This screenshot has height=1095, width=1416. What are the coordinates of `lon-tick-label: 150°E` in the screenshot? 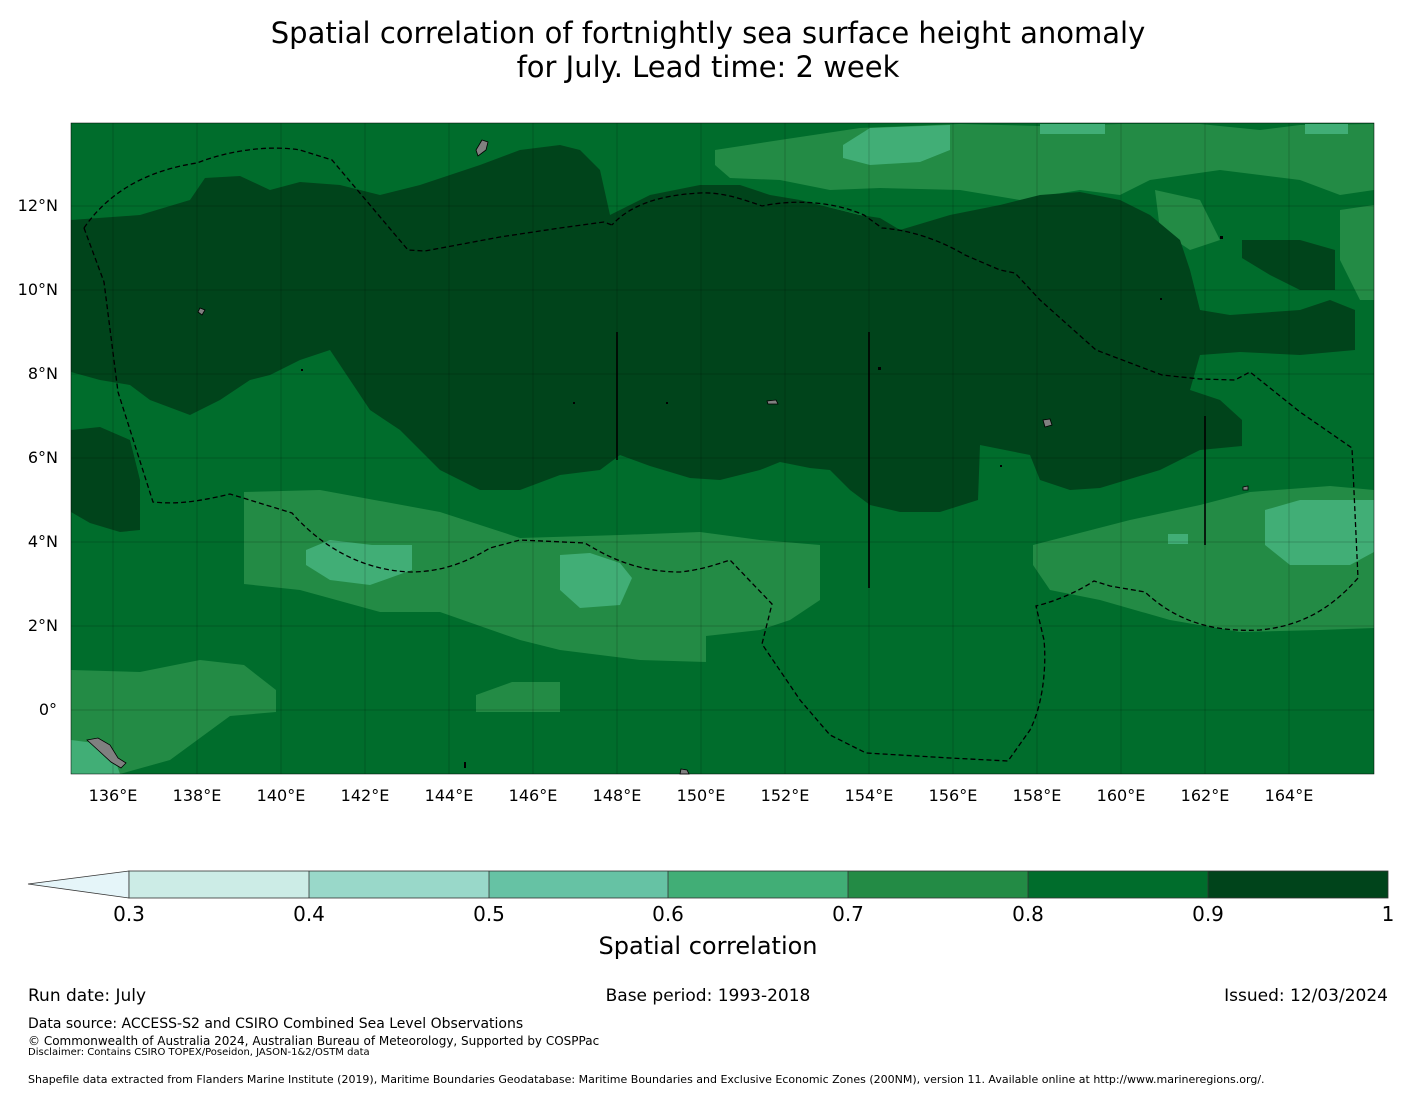 It's located at (701, 795).